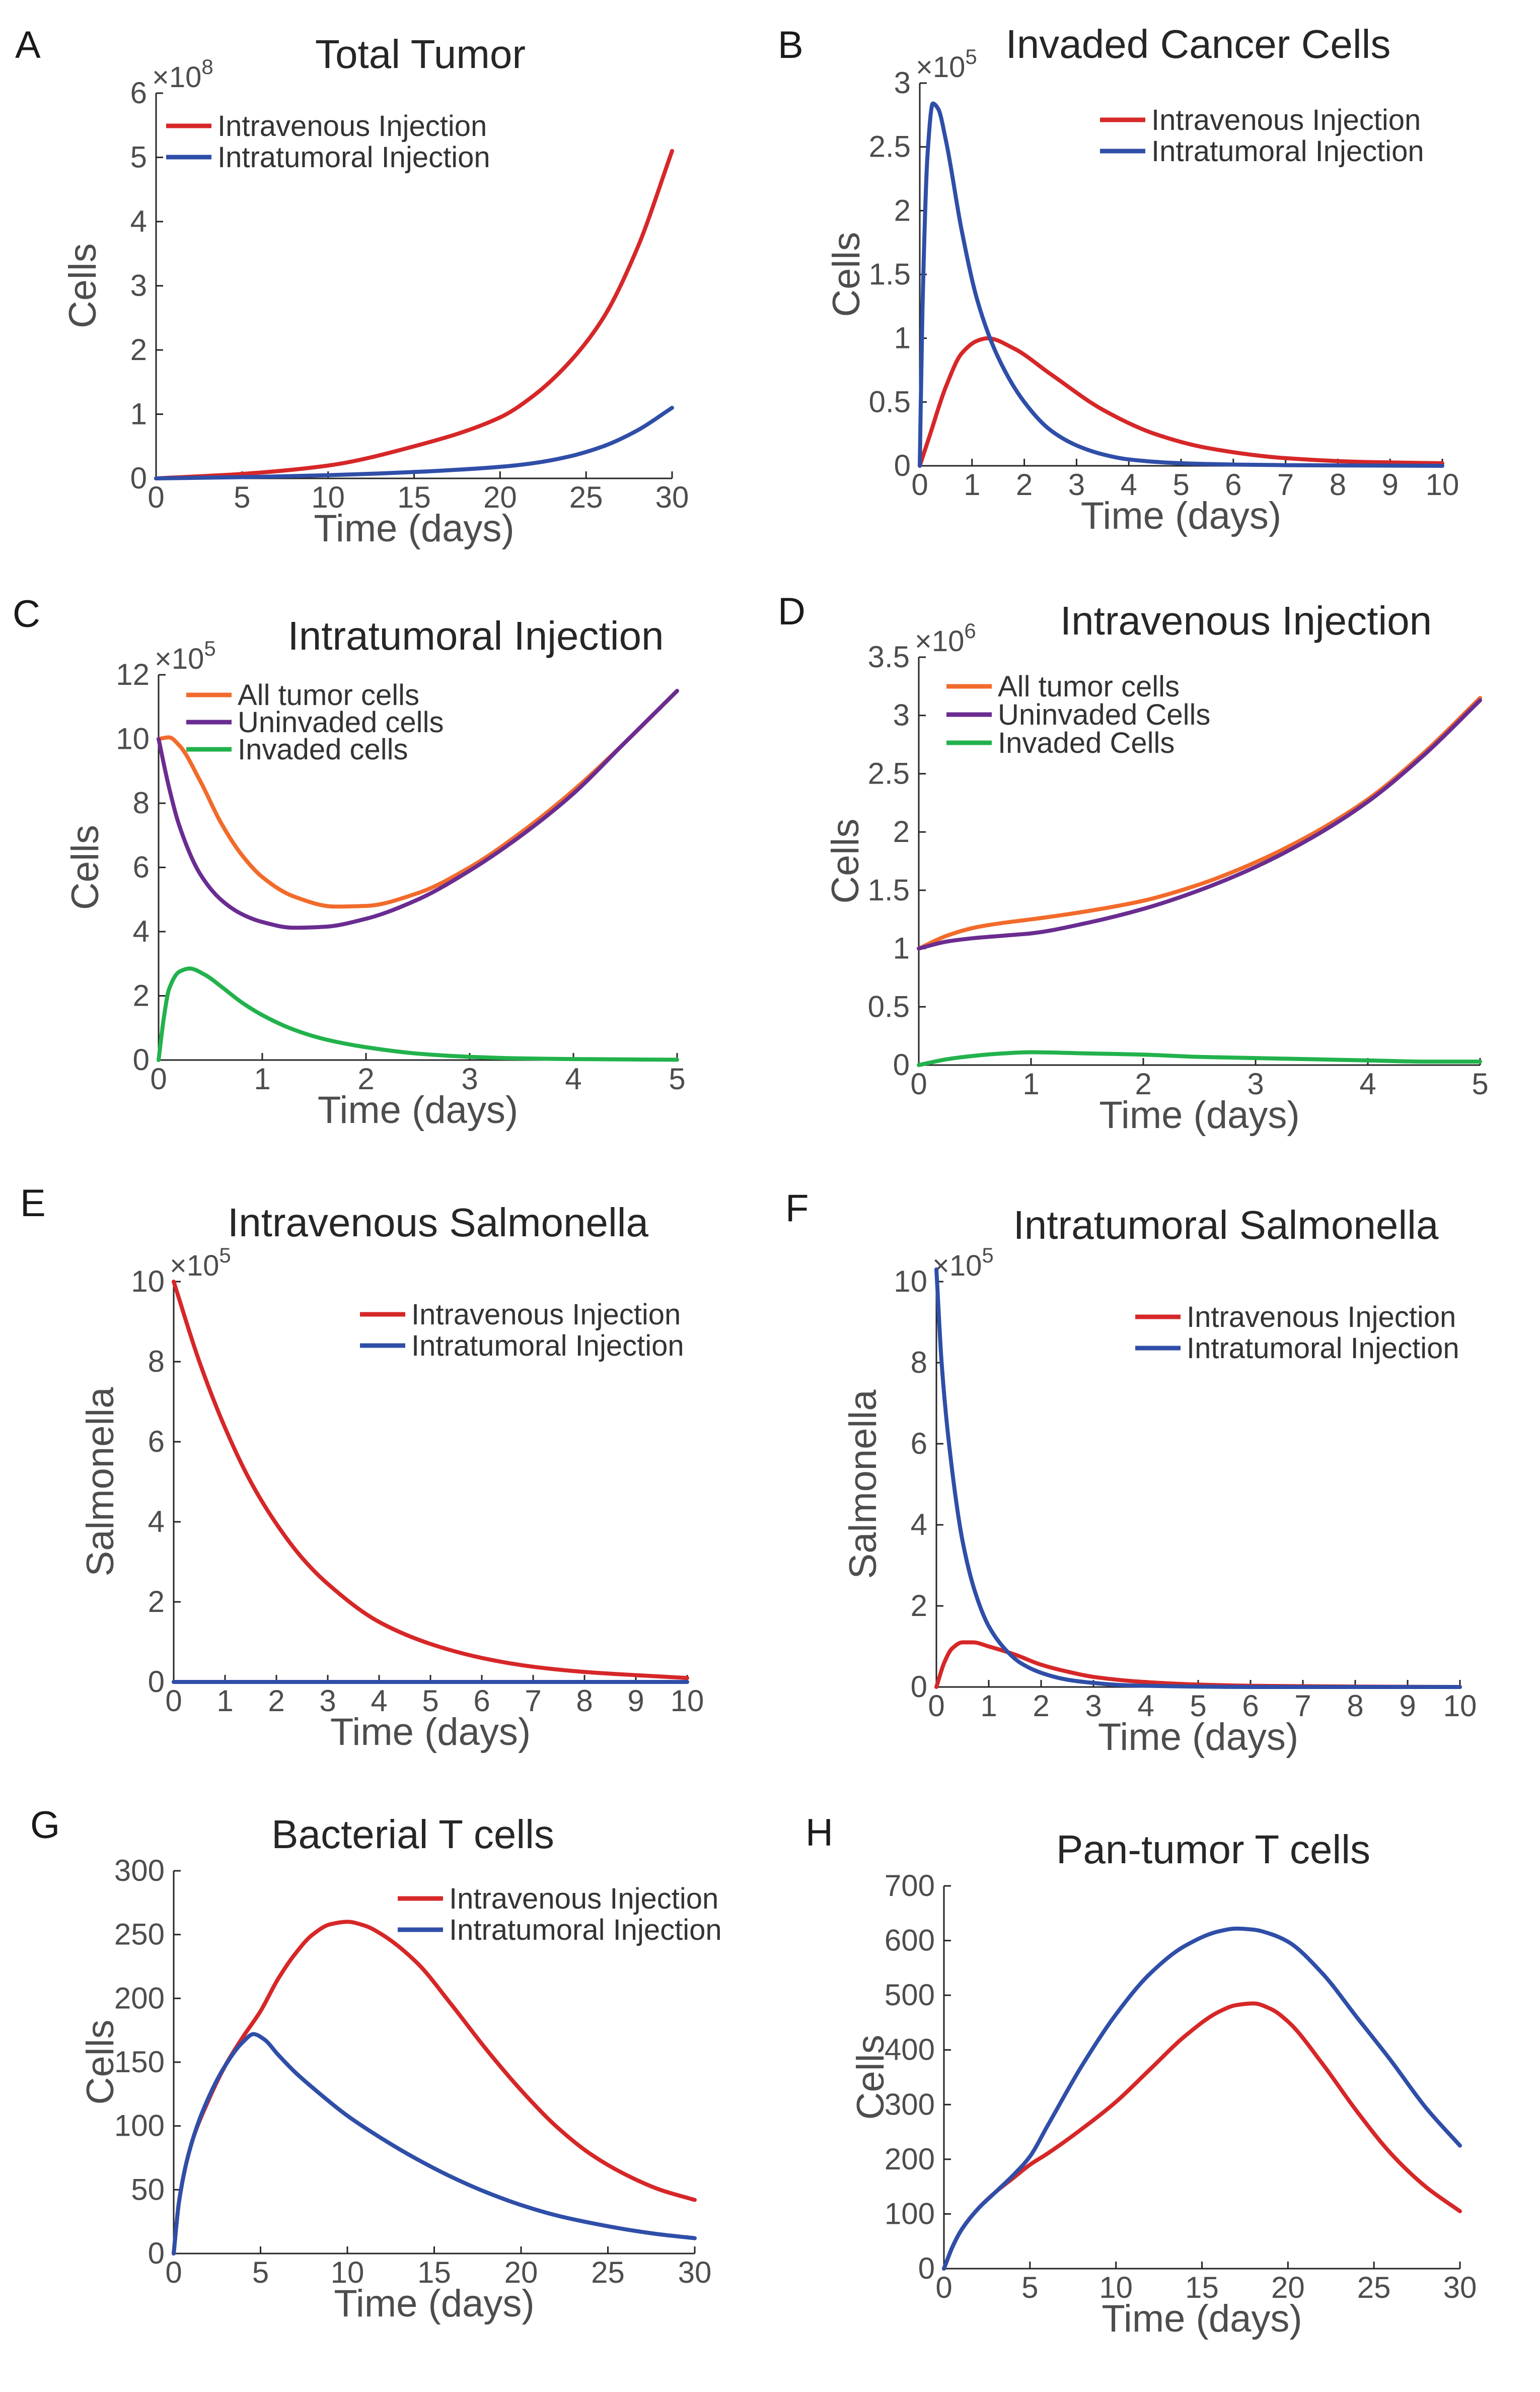 The width and height of the screenshot is (1540, 2392). What do you see at coordinates (910, 1886) in the screenshot?
I see `y-tick-label: 700` at bounding box center [910, 1886].